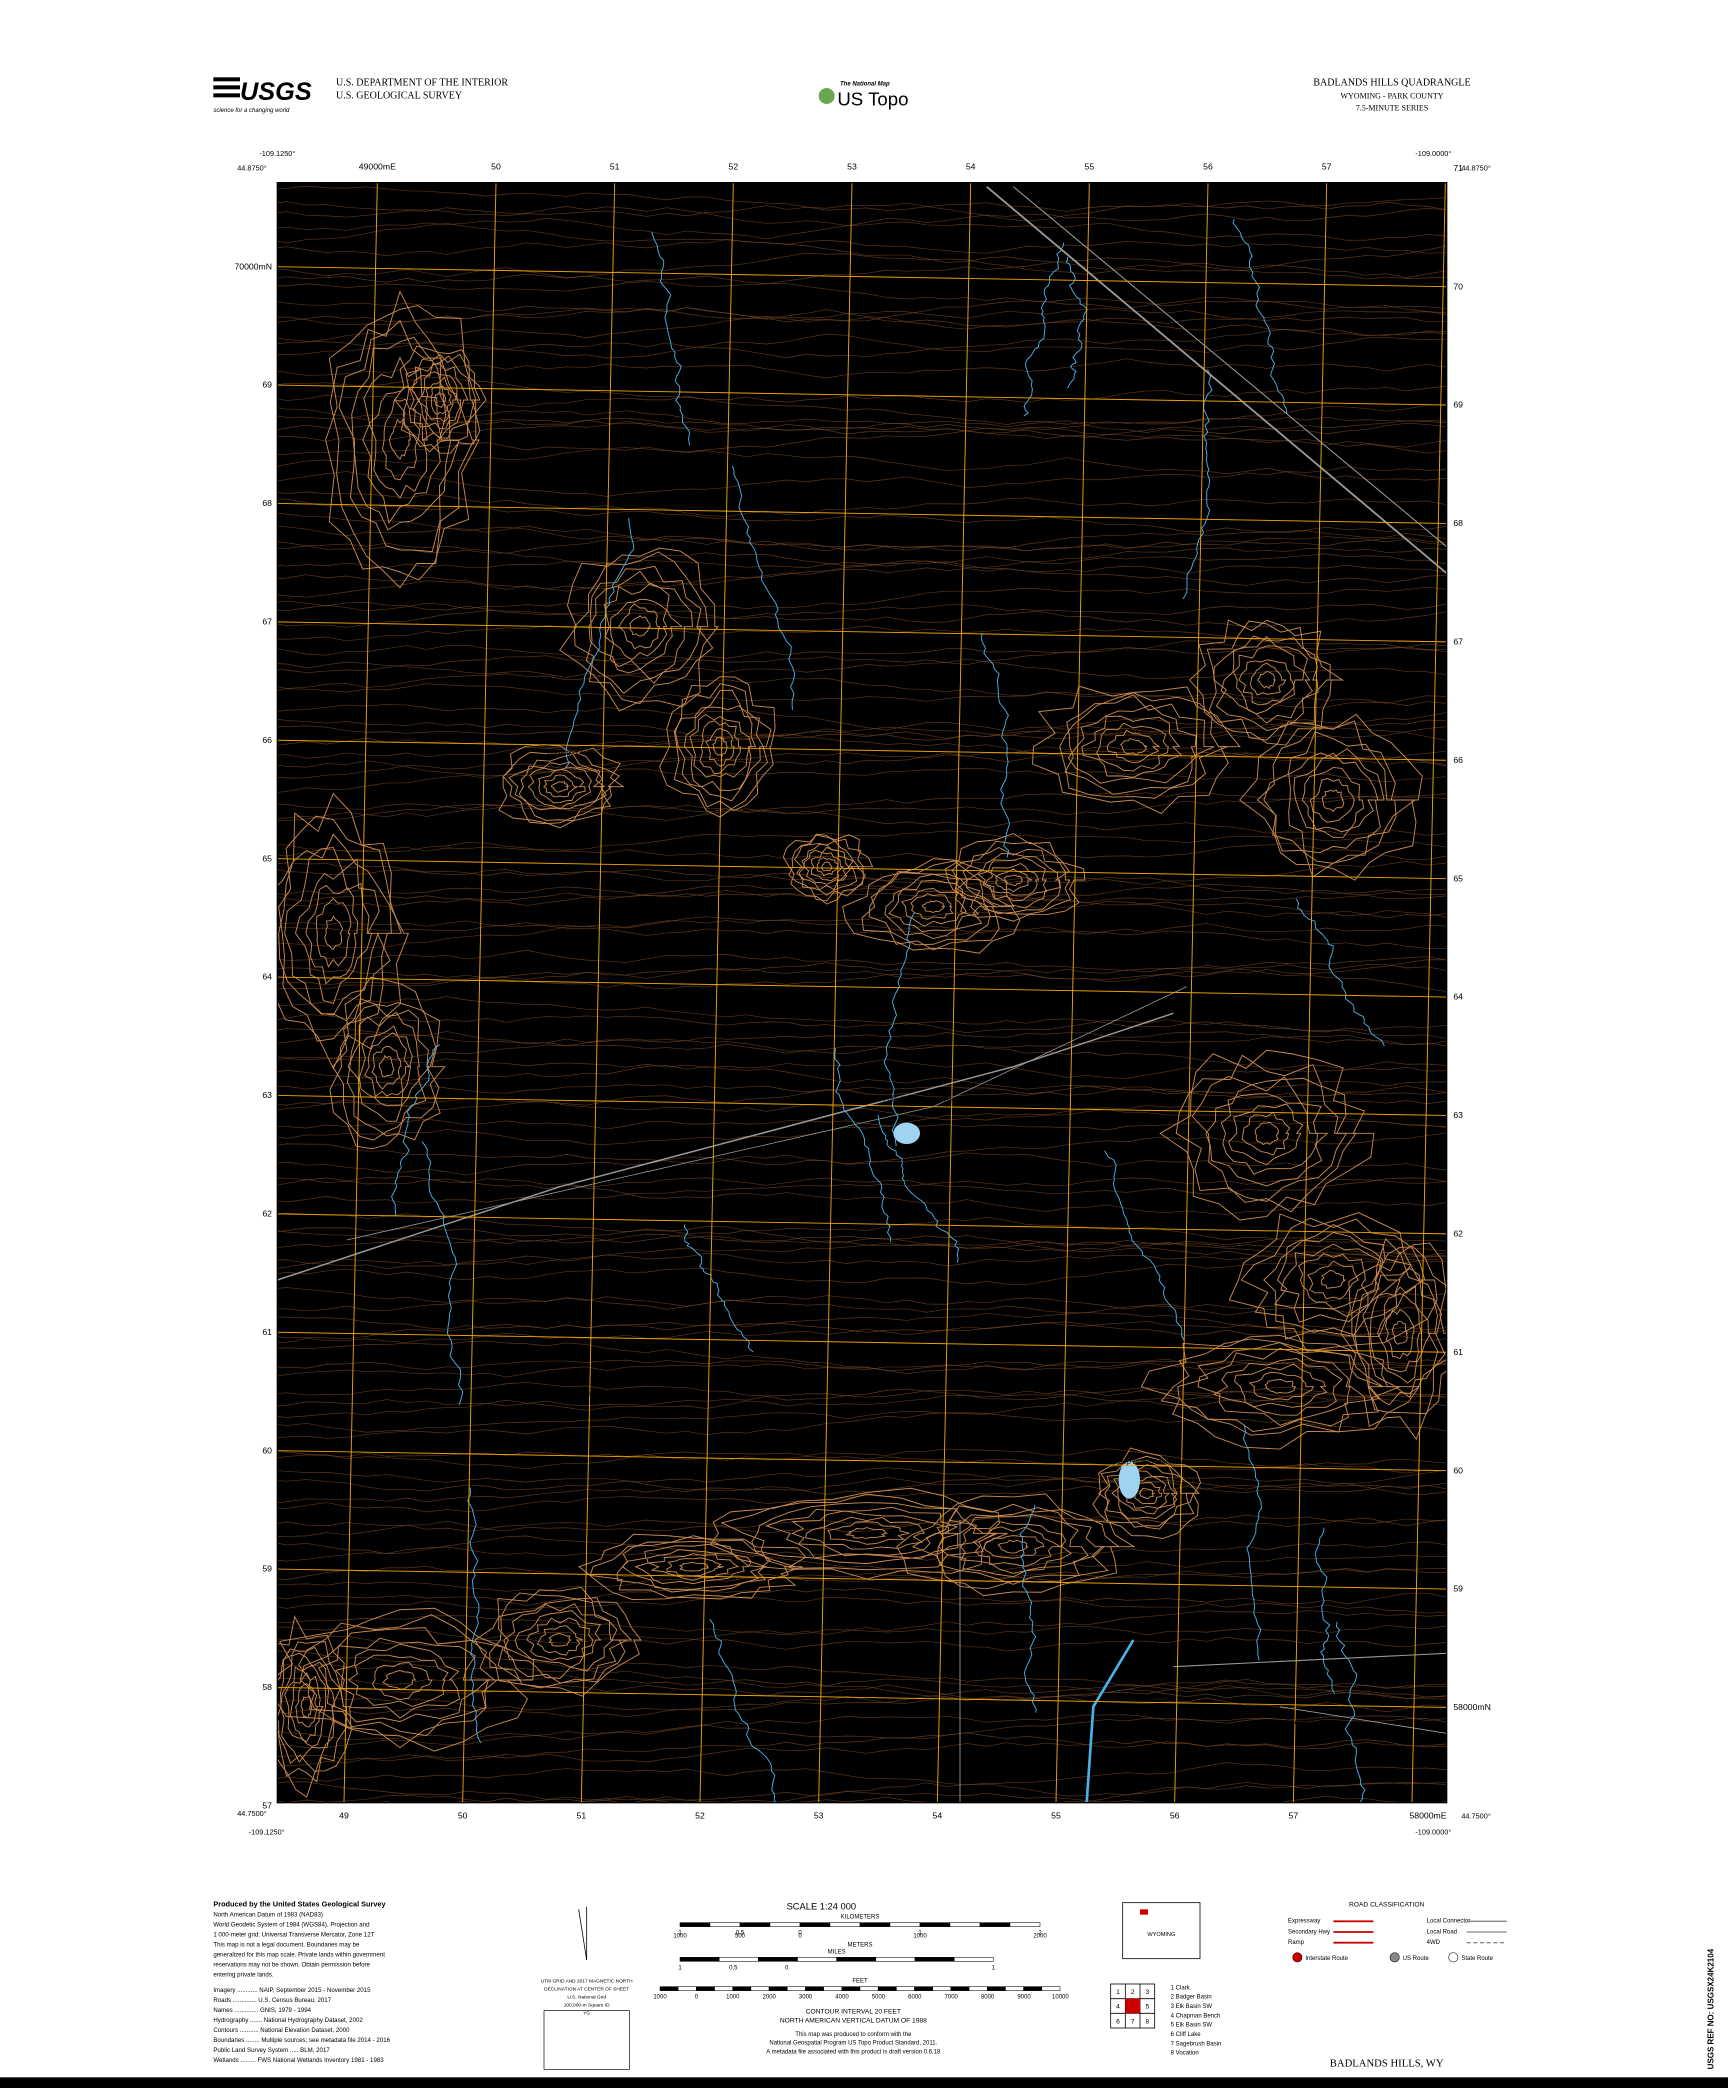 Image resolution: width=1728 pixels, height=2088 pixels. What do you see at coordinates (1427, 1816) in the screenshot?
I see `easting-label: 58000mE` at bounding box center [1427, 1816].